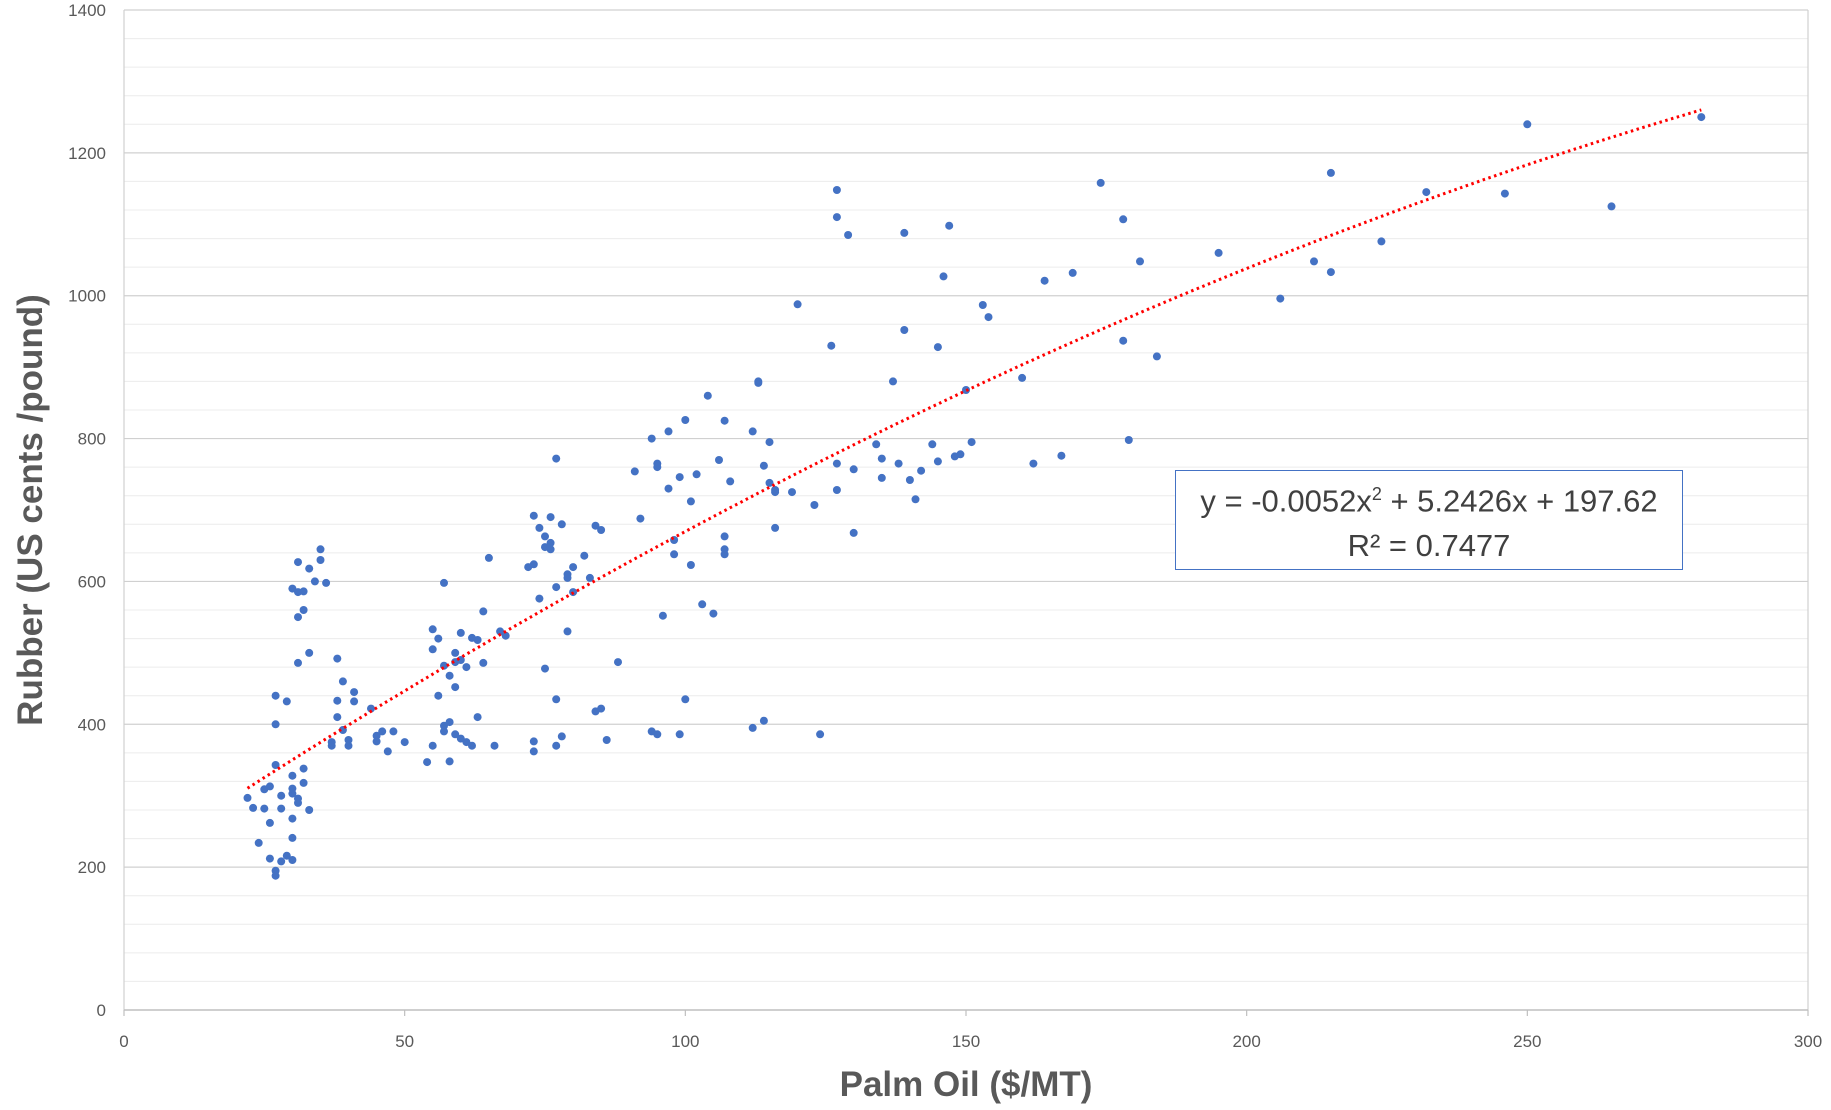 This screenshot has height=1110, width=1831. I want to click on trendline-equation: y = -0.0052x2 + 5.2426x + 197.62, so click(1428, 497).